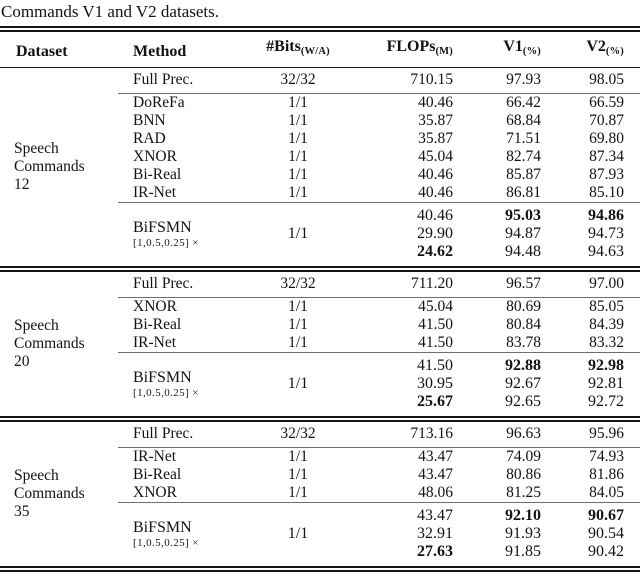  What do you see at coordinates (523, 383) in the screenshot?
I see `v1-value: 92.67` at bounding box center [523, 383].